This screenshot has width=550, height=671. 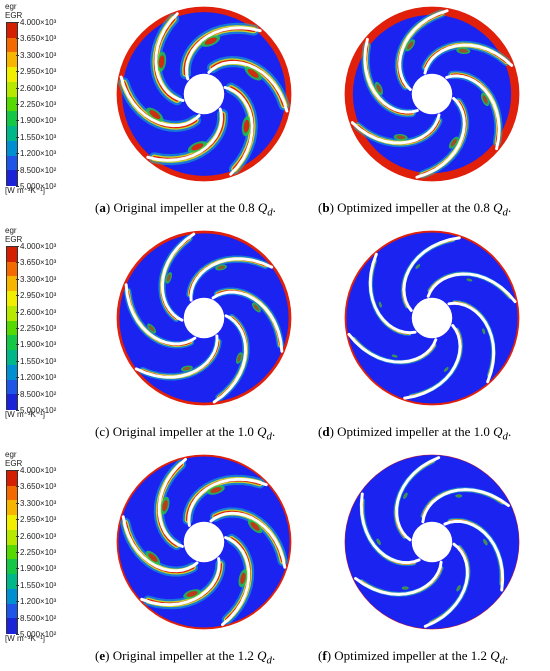 I want to click on legend-tick-label: 3.650×10³, so click(x=36, y=263).